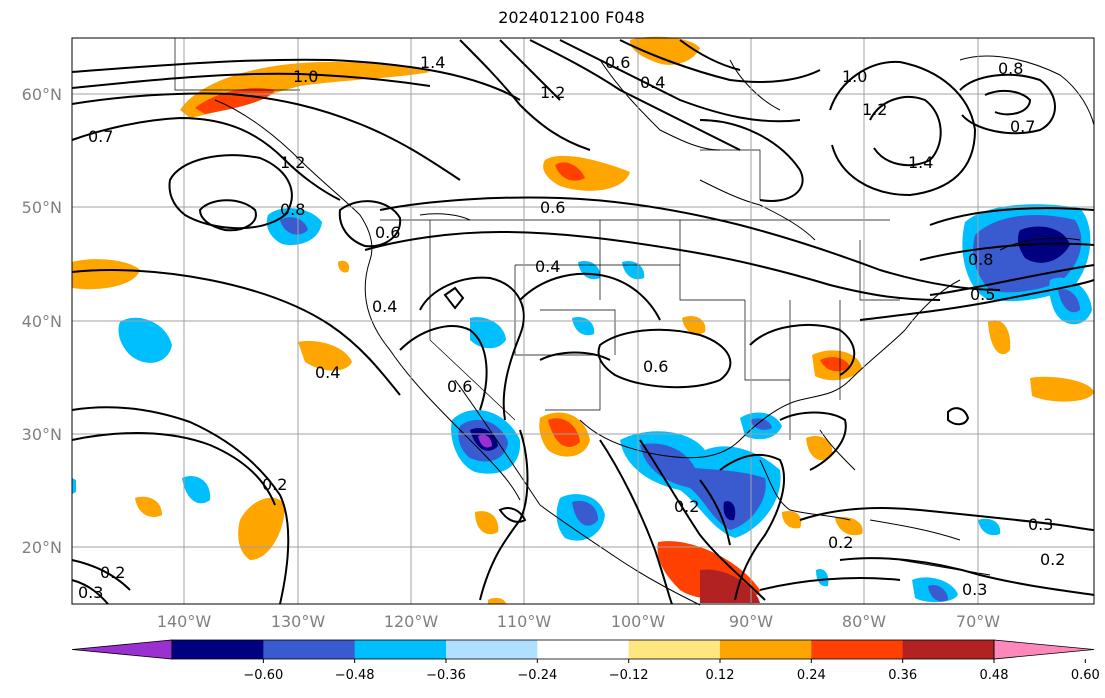  What do you see at coordinates (1044, 649) in the screenshot?
I see `colorbar-extend-high` at bounding box center [1044, 649].